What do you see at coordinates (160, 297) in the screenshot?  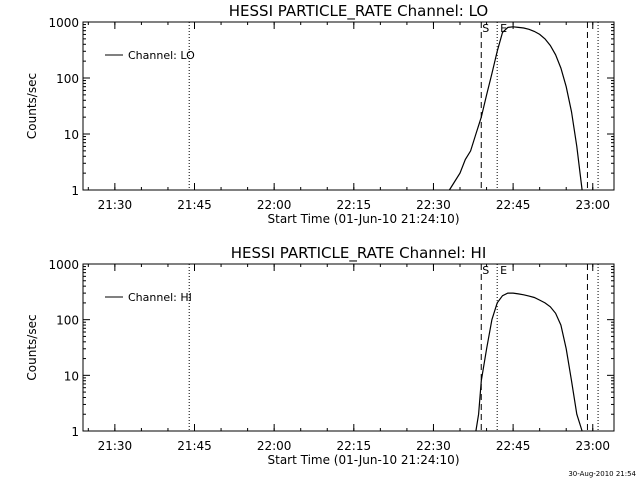 I see `legend-label: Channel: HI` at bounding box center [160, 297].